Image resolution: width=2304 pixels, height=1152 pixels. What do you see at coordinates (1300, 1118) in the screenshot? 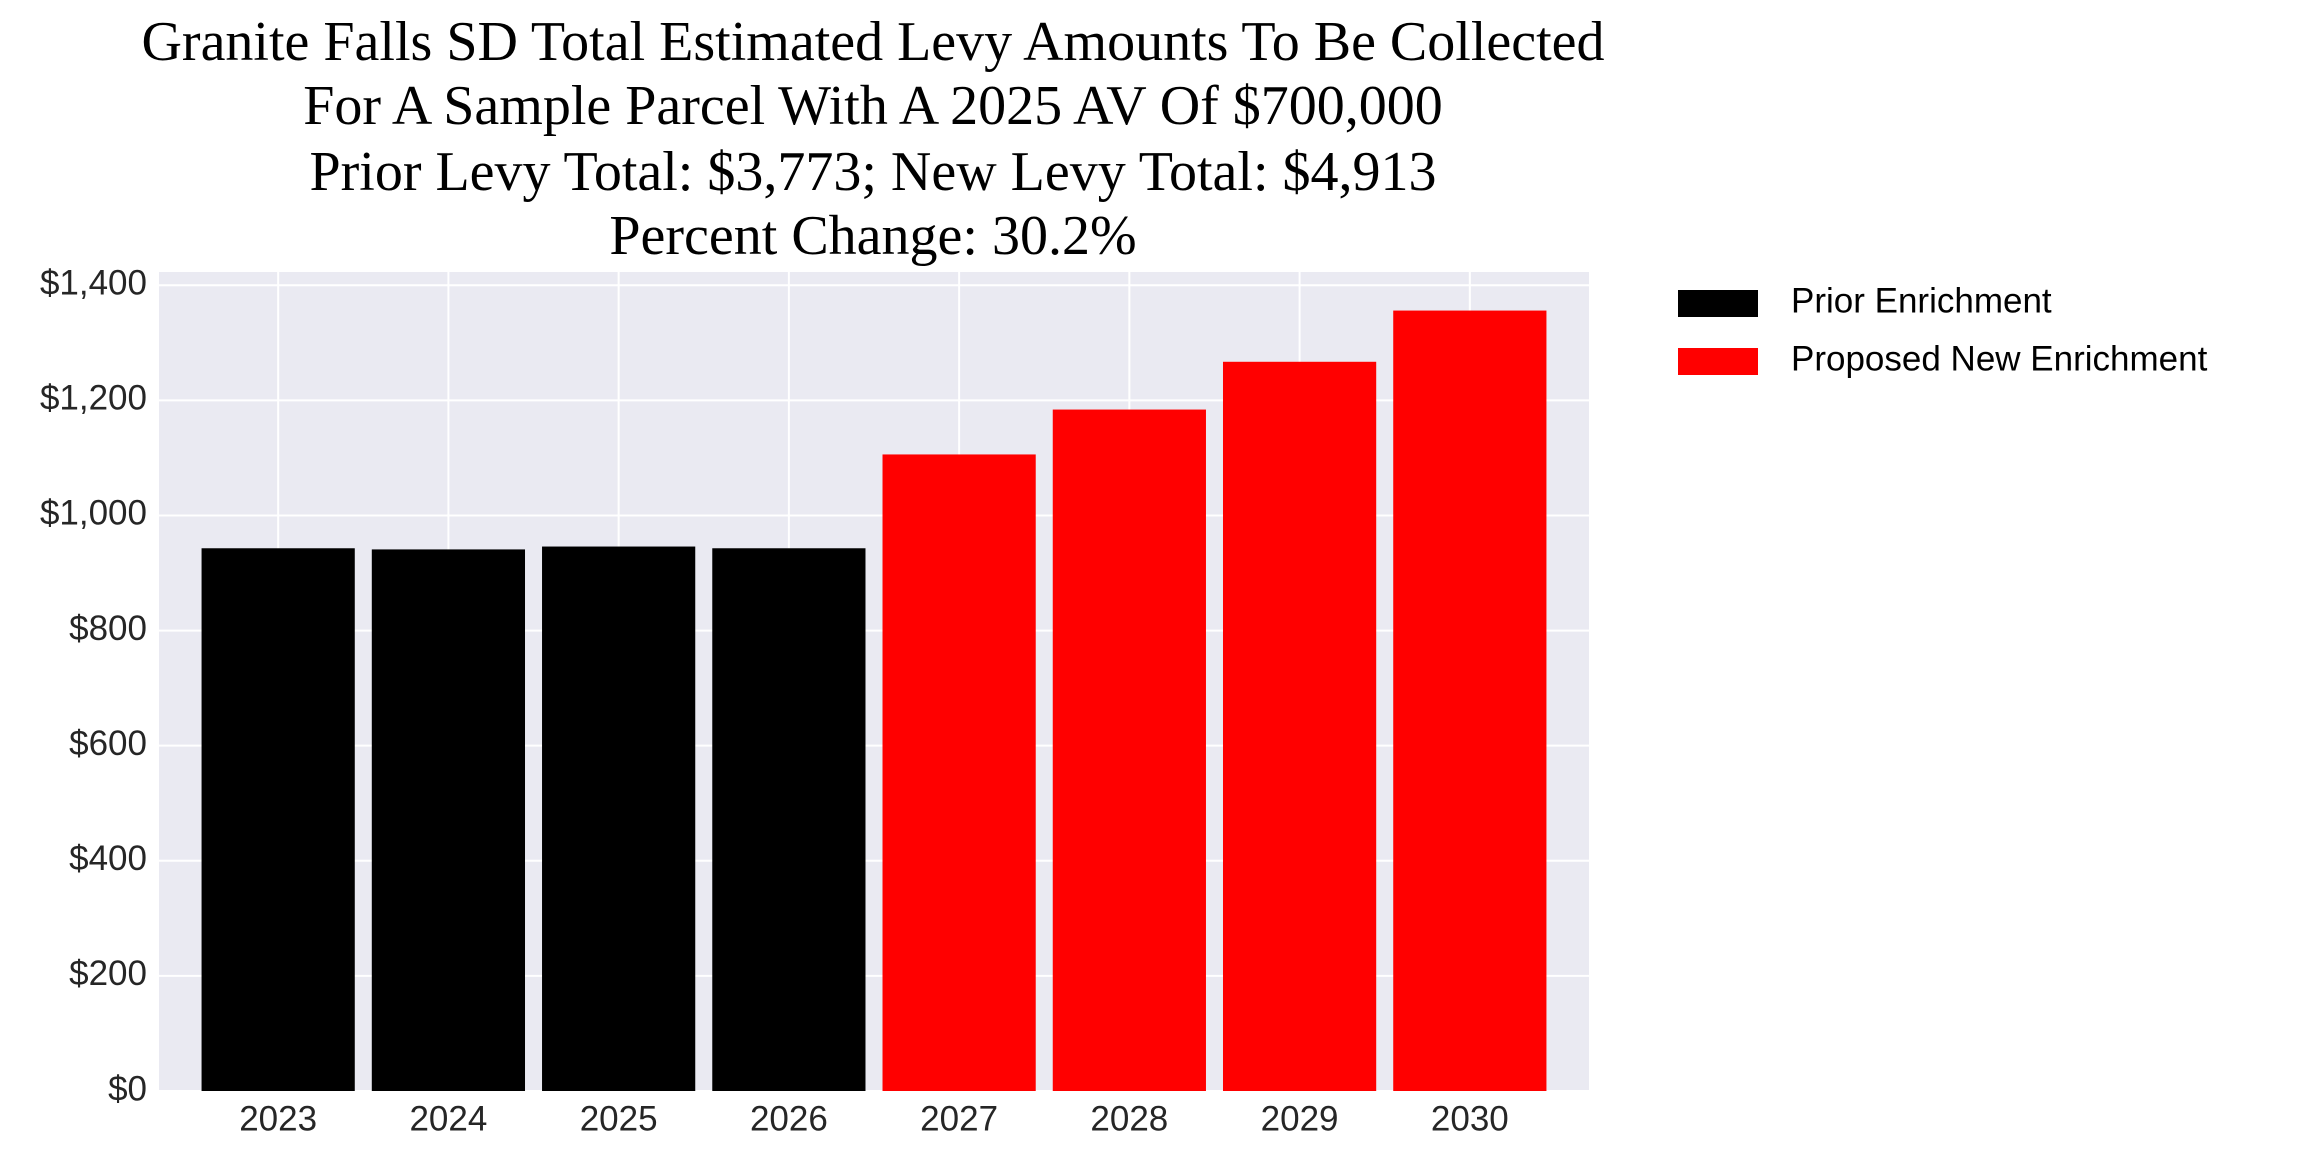
I see `x-tick-label: 2029` at bounding box center [1300, 1118].